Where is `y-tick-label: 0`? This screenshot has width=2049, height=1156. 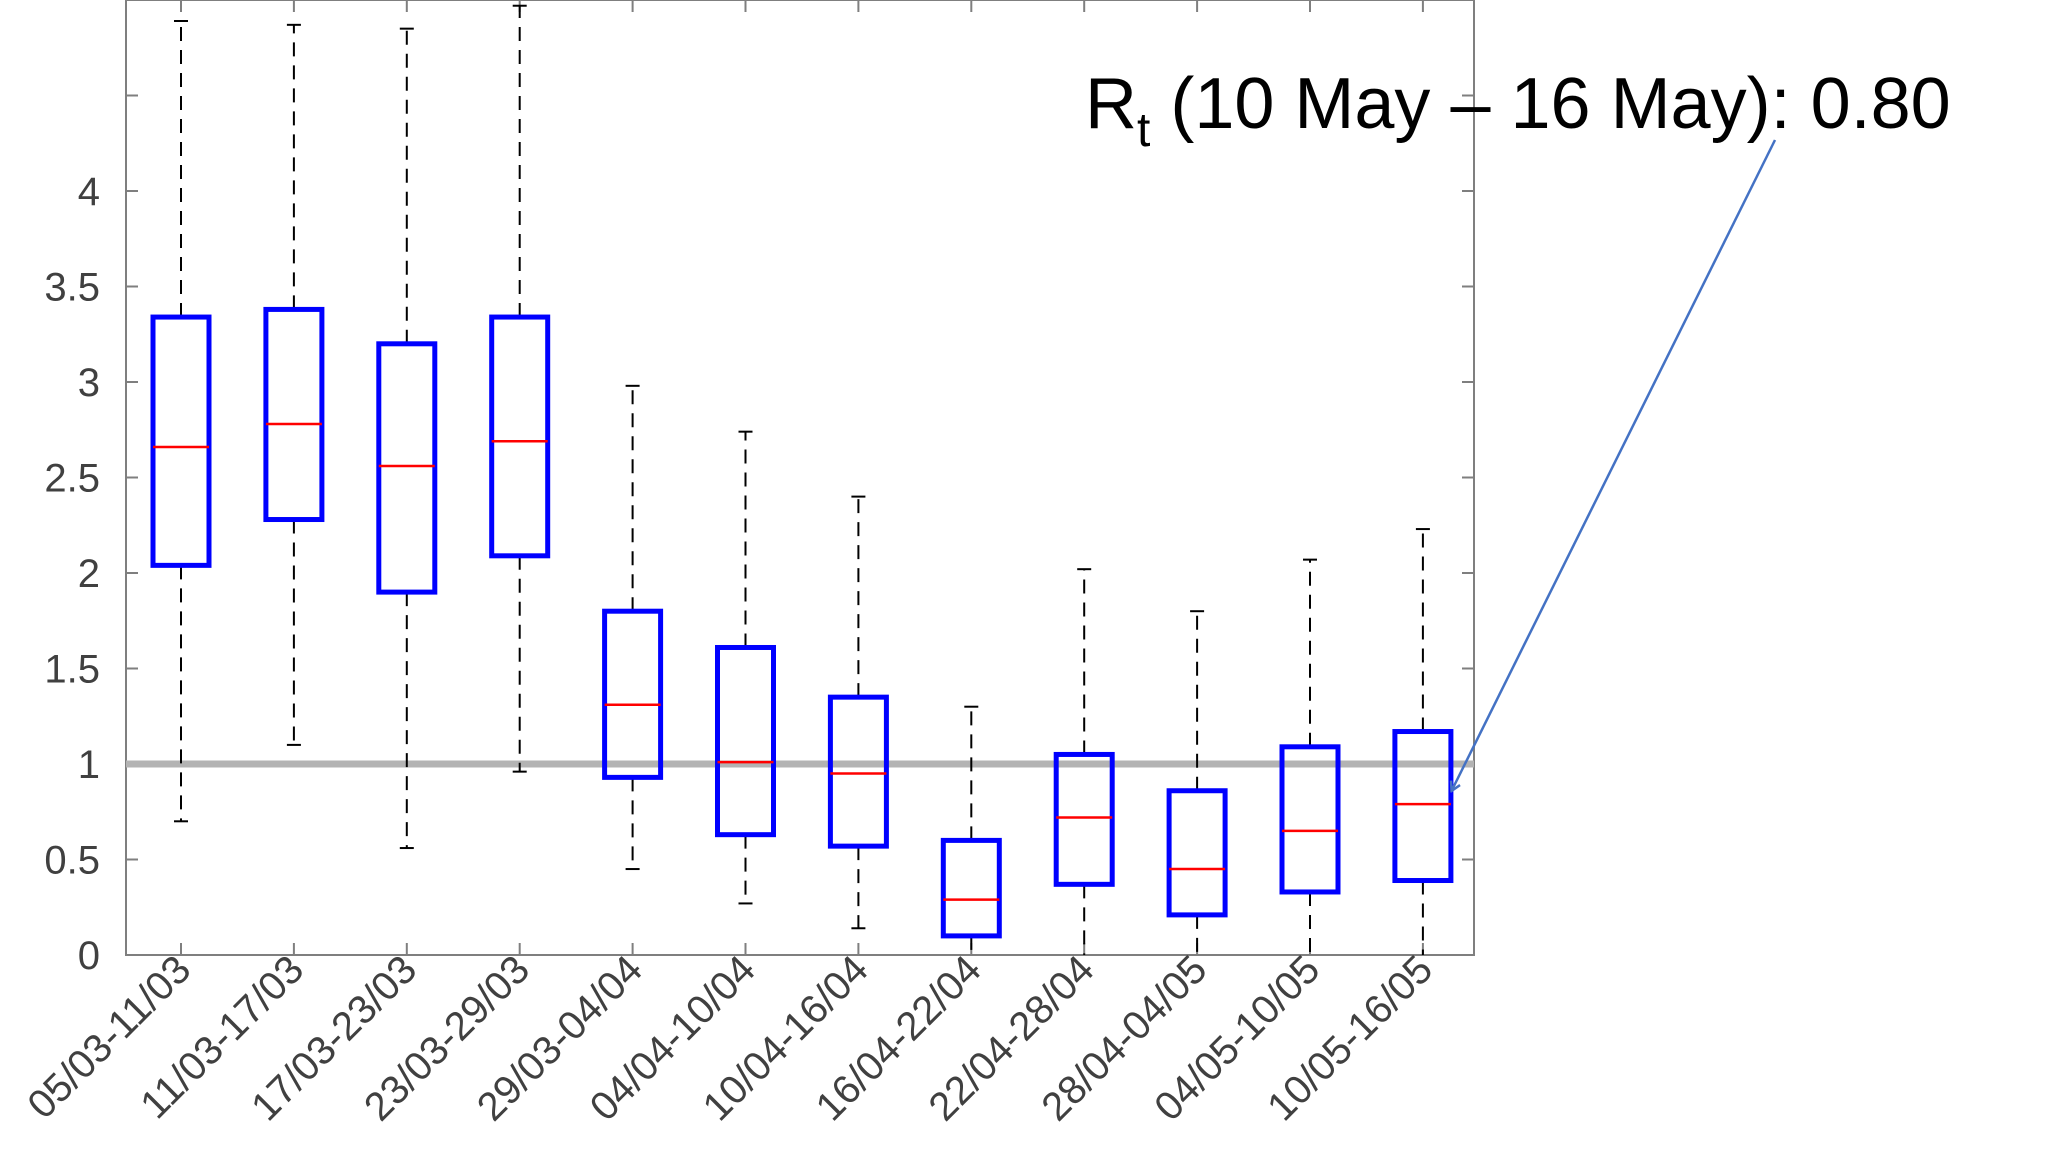
y-tick-label: 0 is located at coordinates (89, 956).